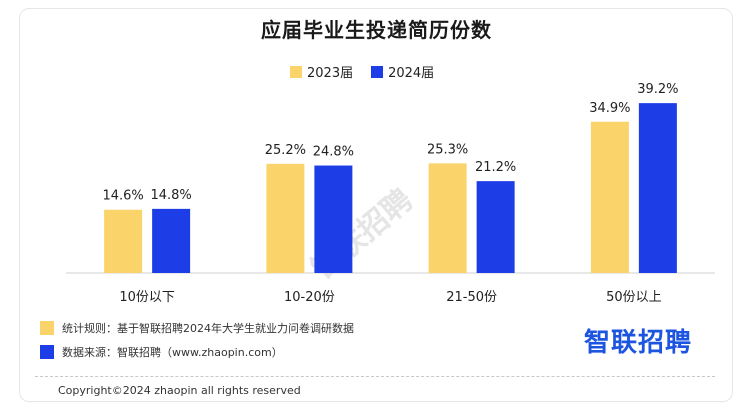 This screenshot has height=408, width=753. I want to click on legend-item-2023: 2023届, so click(321, 71).